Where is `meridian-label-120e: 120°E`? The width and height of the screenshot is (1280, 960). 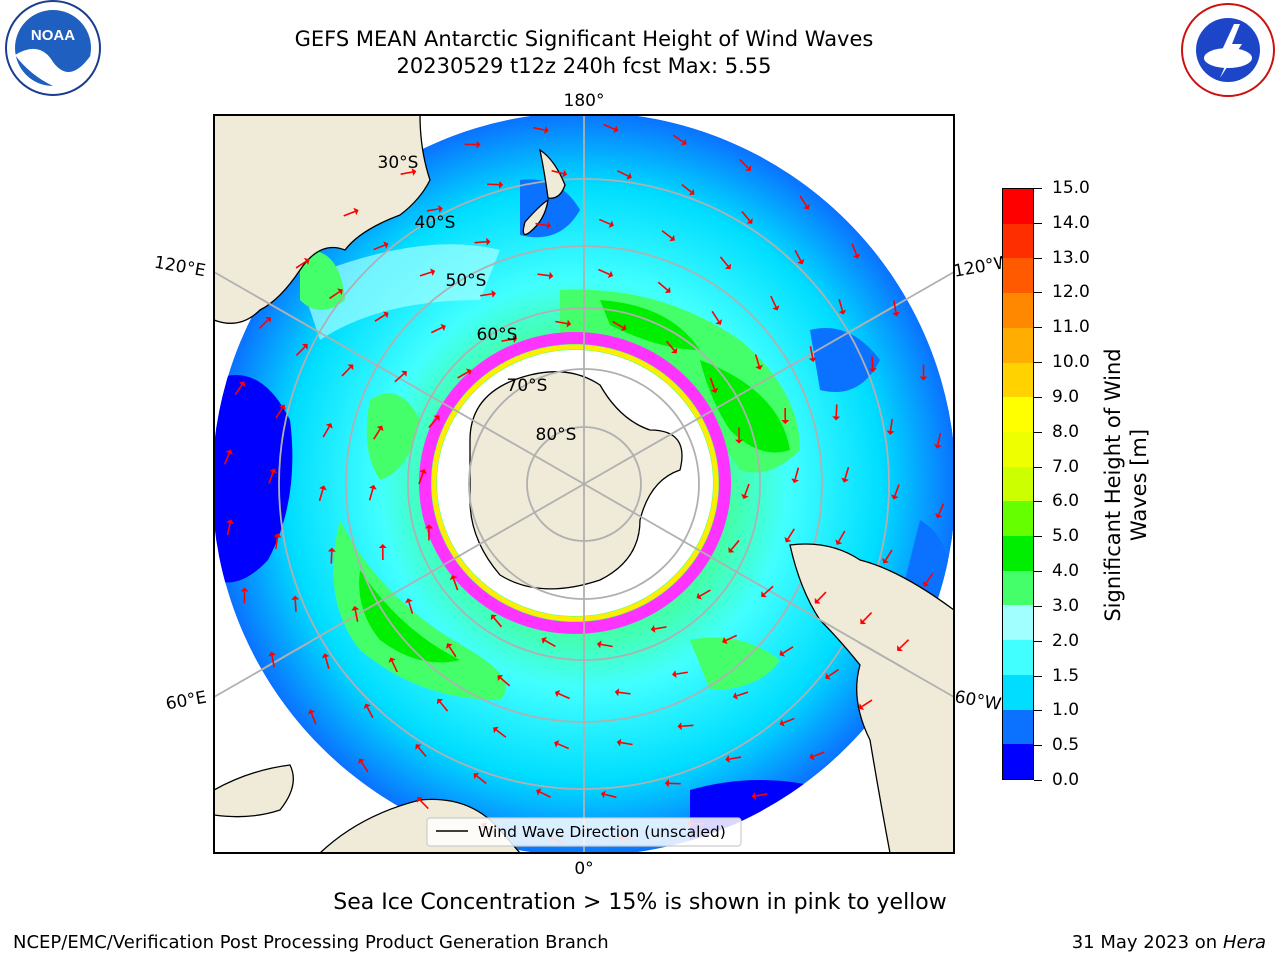 meridian-label-120e: 120°E is located at coordinates (180, 267).